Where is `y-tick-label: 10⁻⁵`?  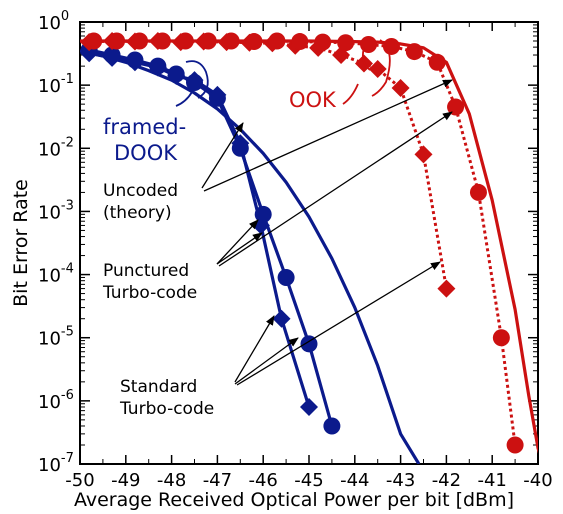
y-tick-label: 10⁻⁵ is located at coordinates (56, 337).